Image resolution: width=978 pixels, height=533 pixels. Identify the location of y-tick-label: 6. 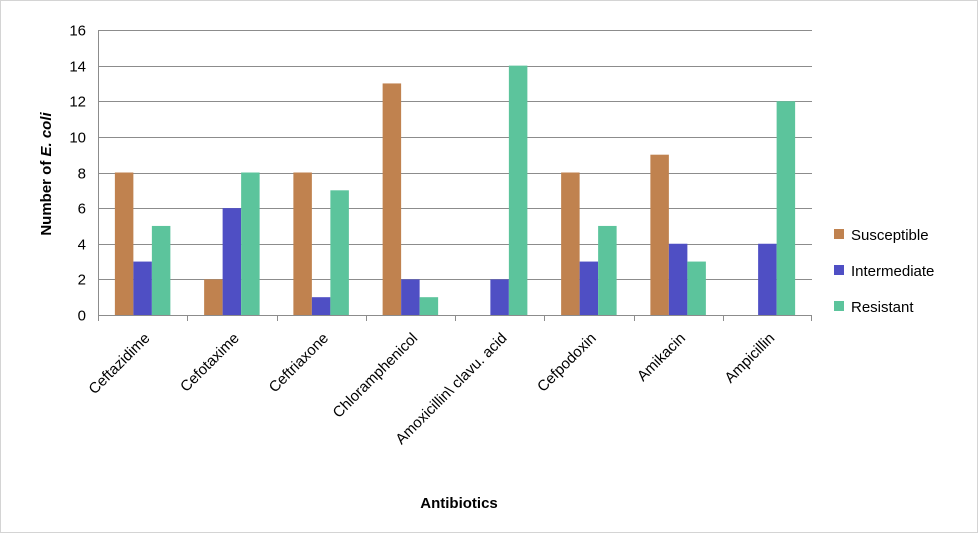
(82, 209).